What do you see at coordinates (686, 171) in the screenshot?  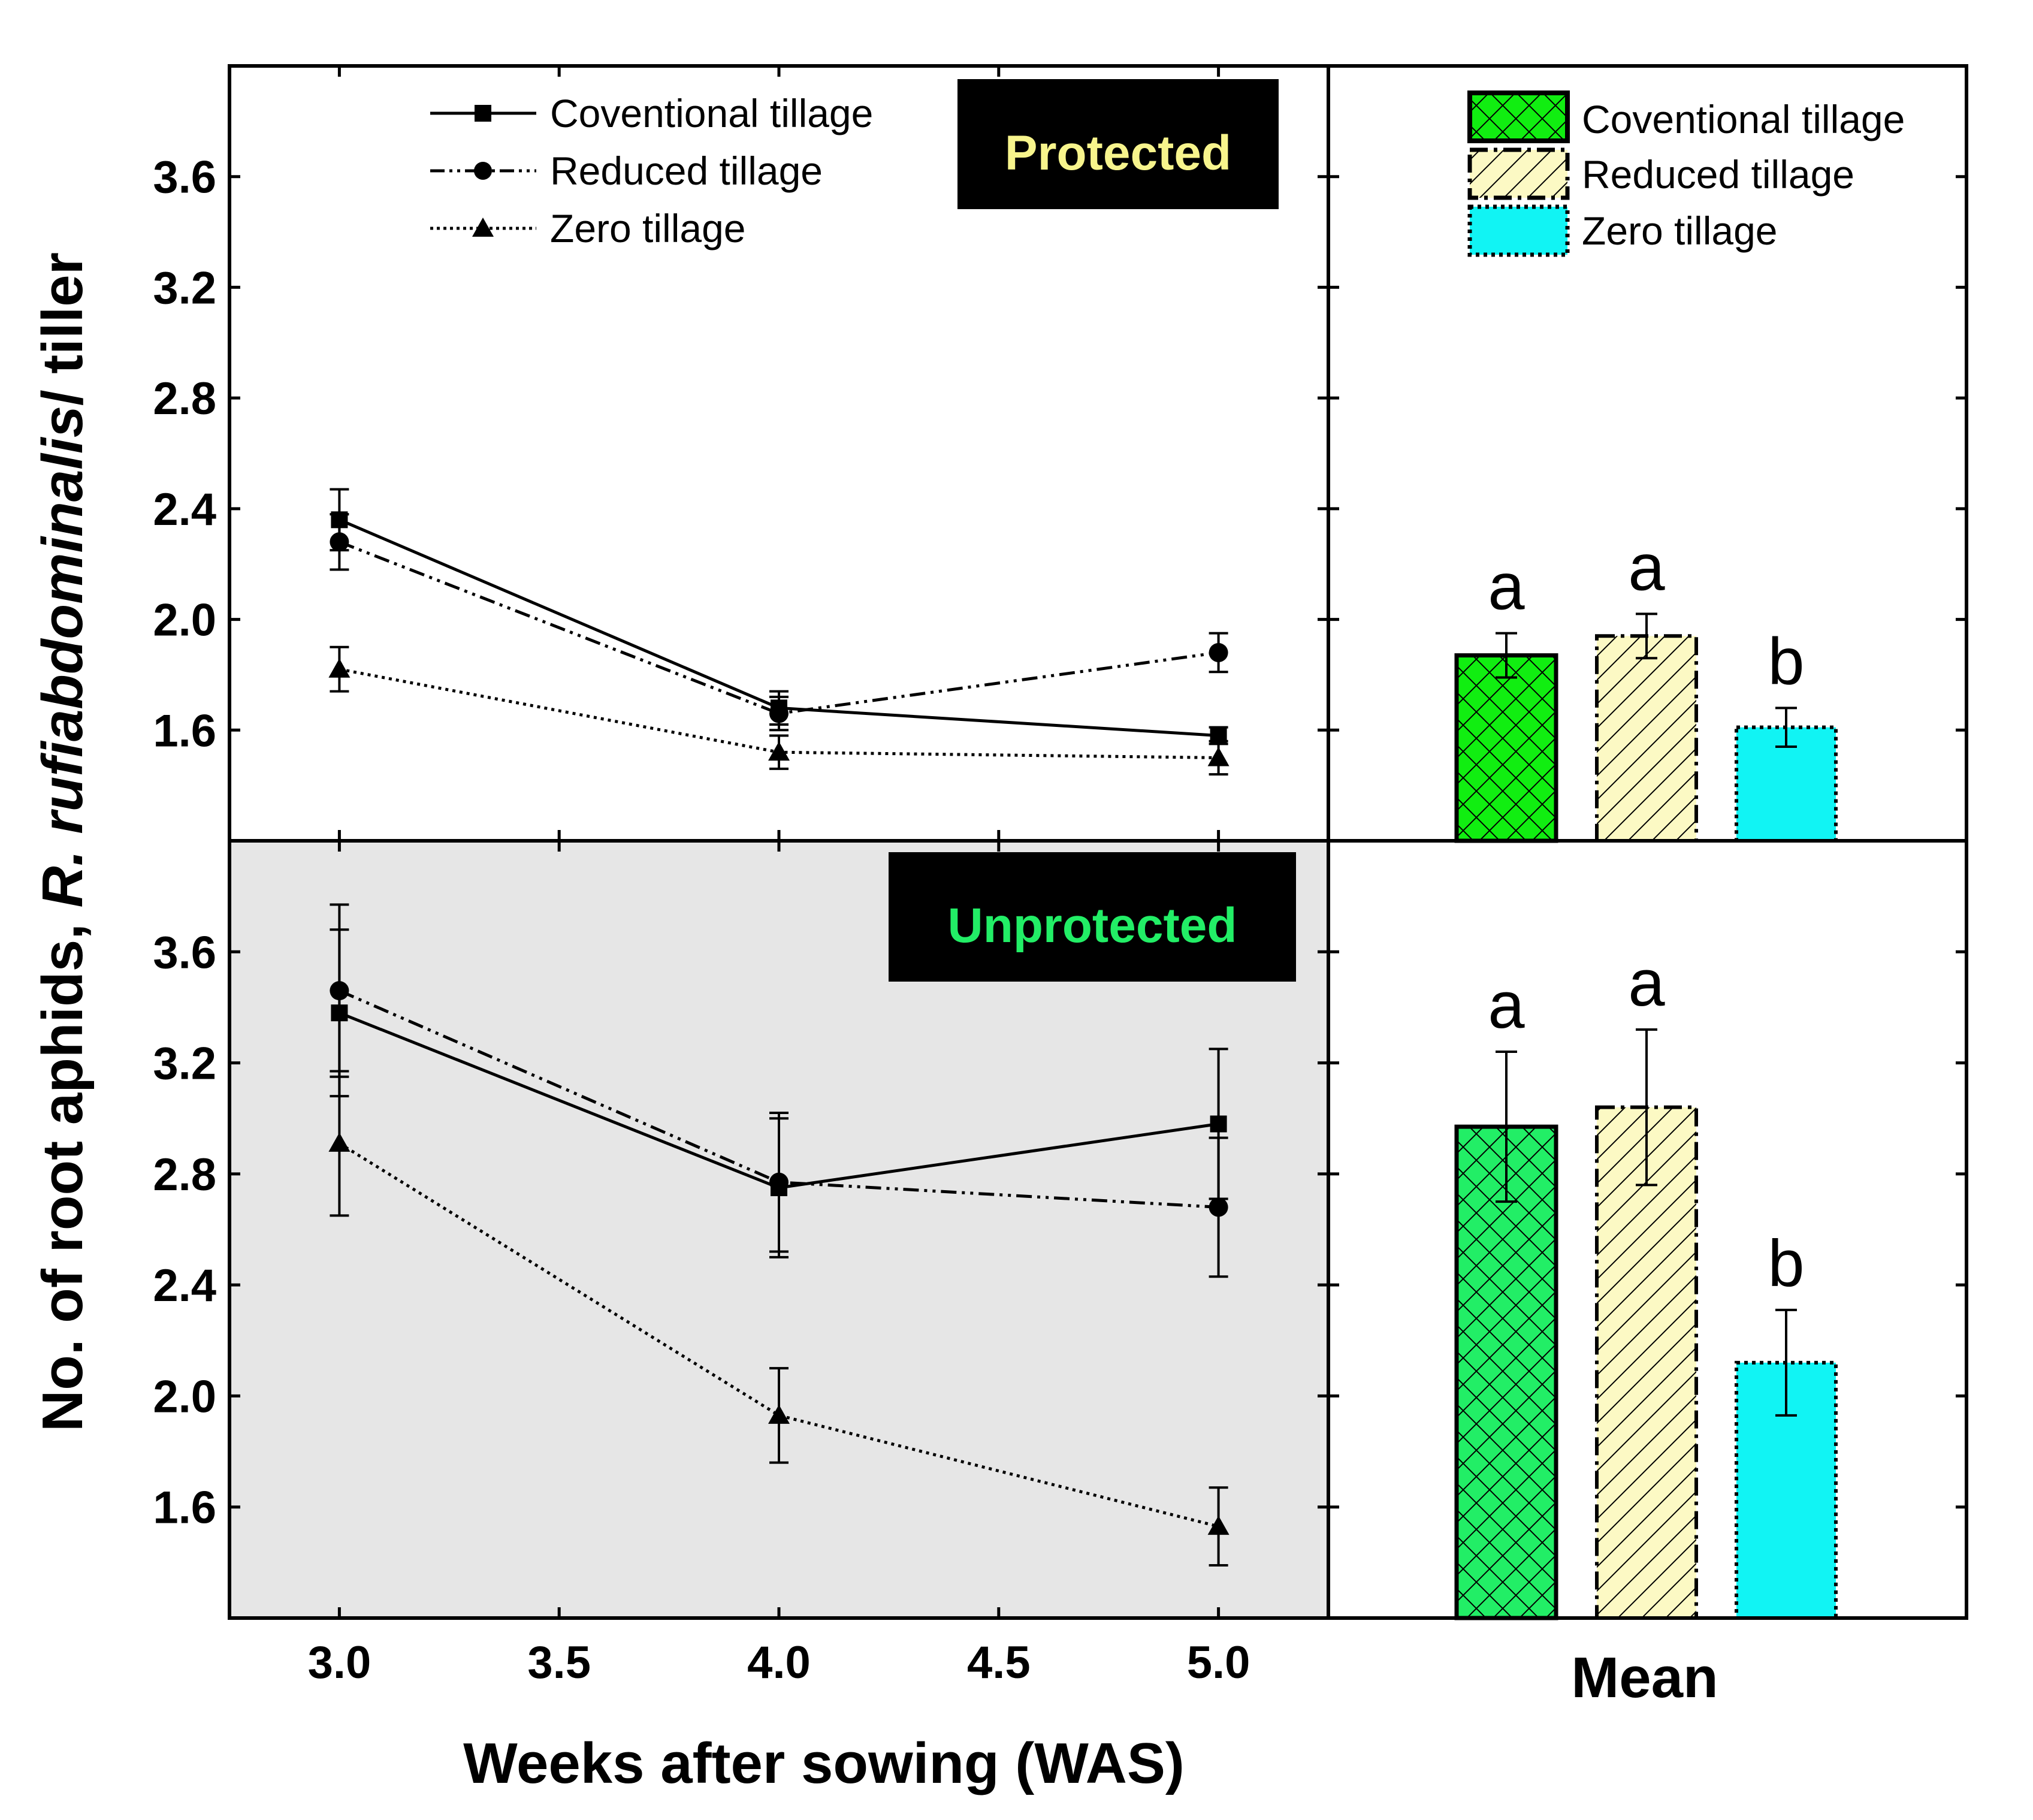 I see `legend-label-reduced: Reduced tillage` at bounding box center [686, 171].